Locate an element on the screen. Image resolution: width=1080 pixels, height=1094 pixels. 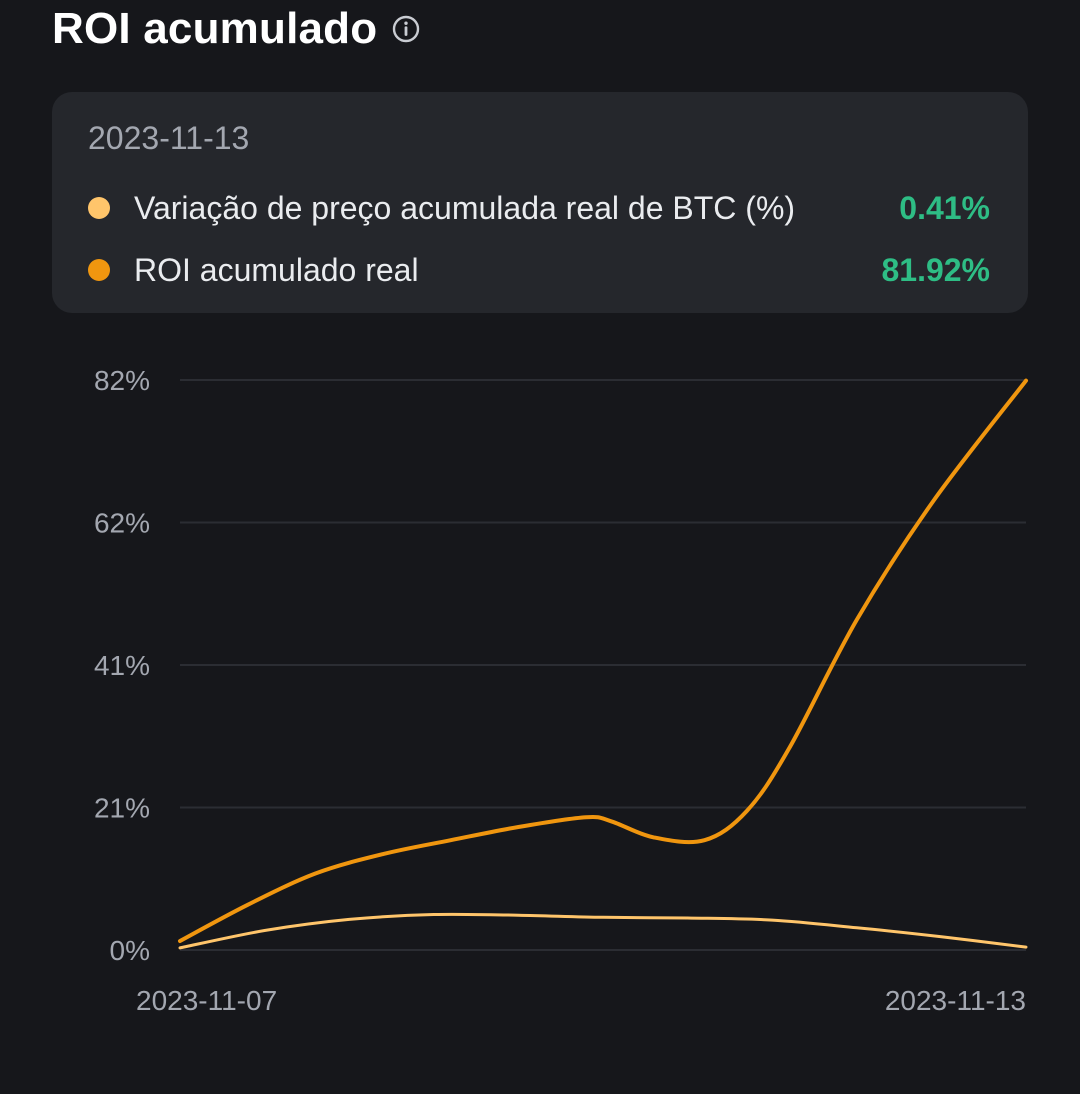
section-header: ROI acumulado is located at coordinates (236, 29).